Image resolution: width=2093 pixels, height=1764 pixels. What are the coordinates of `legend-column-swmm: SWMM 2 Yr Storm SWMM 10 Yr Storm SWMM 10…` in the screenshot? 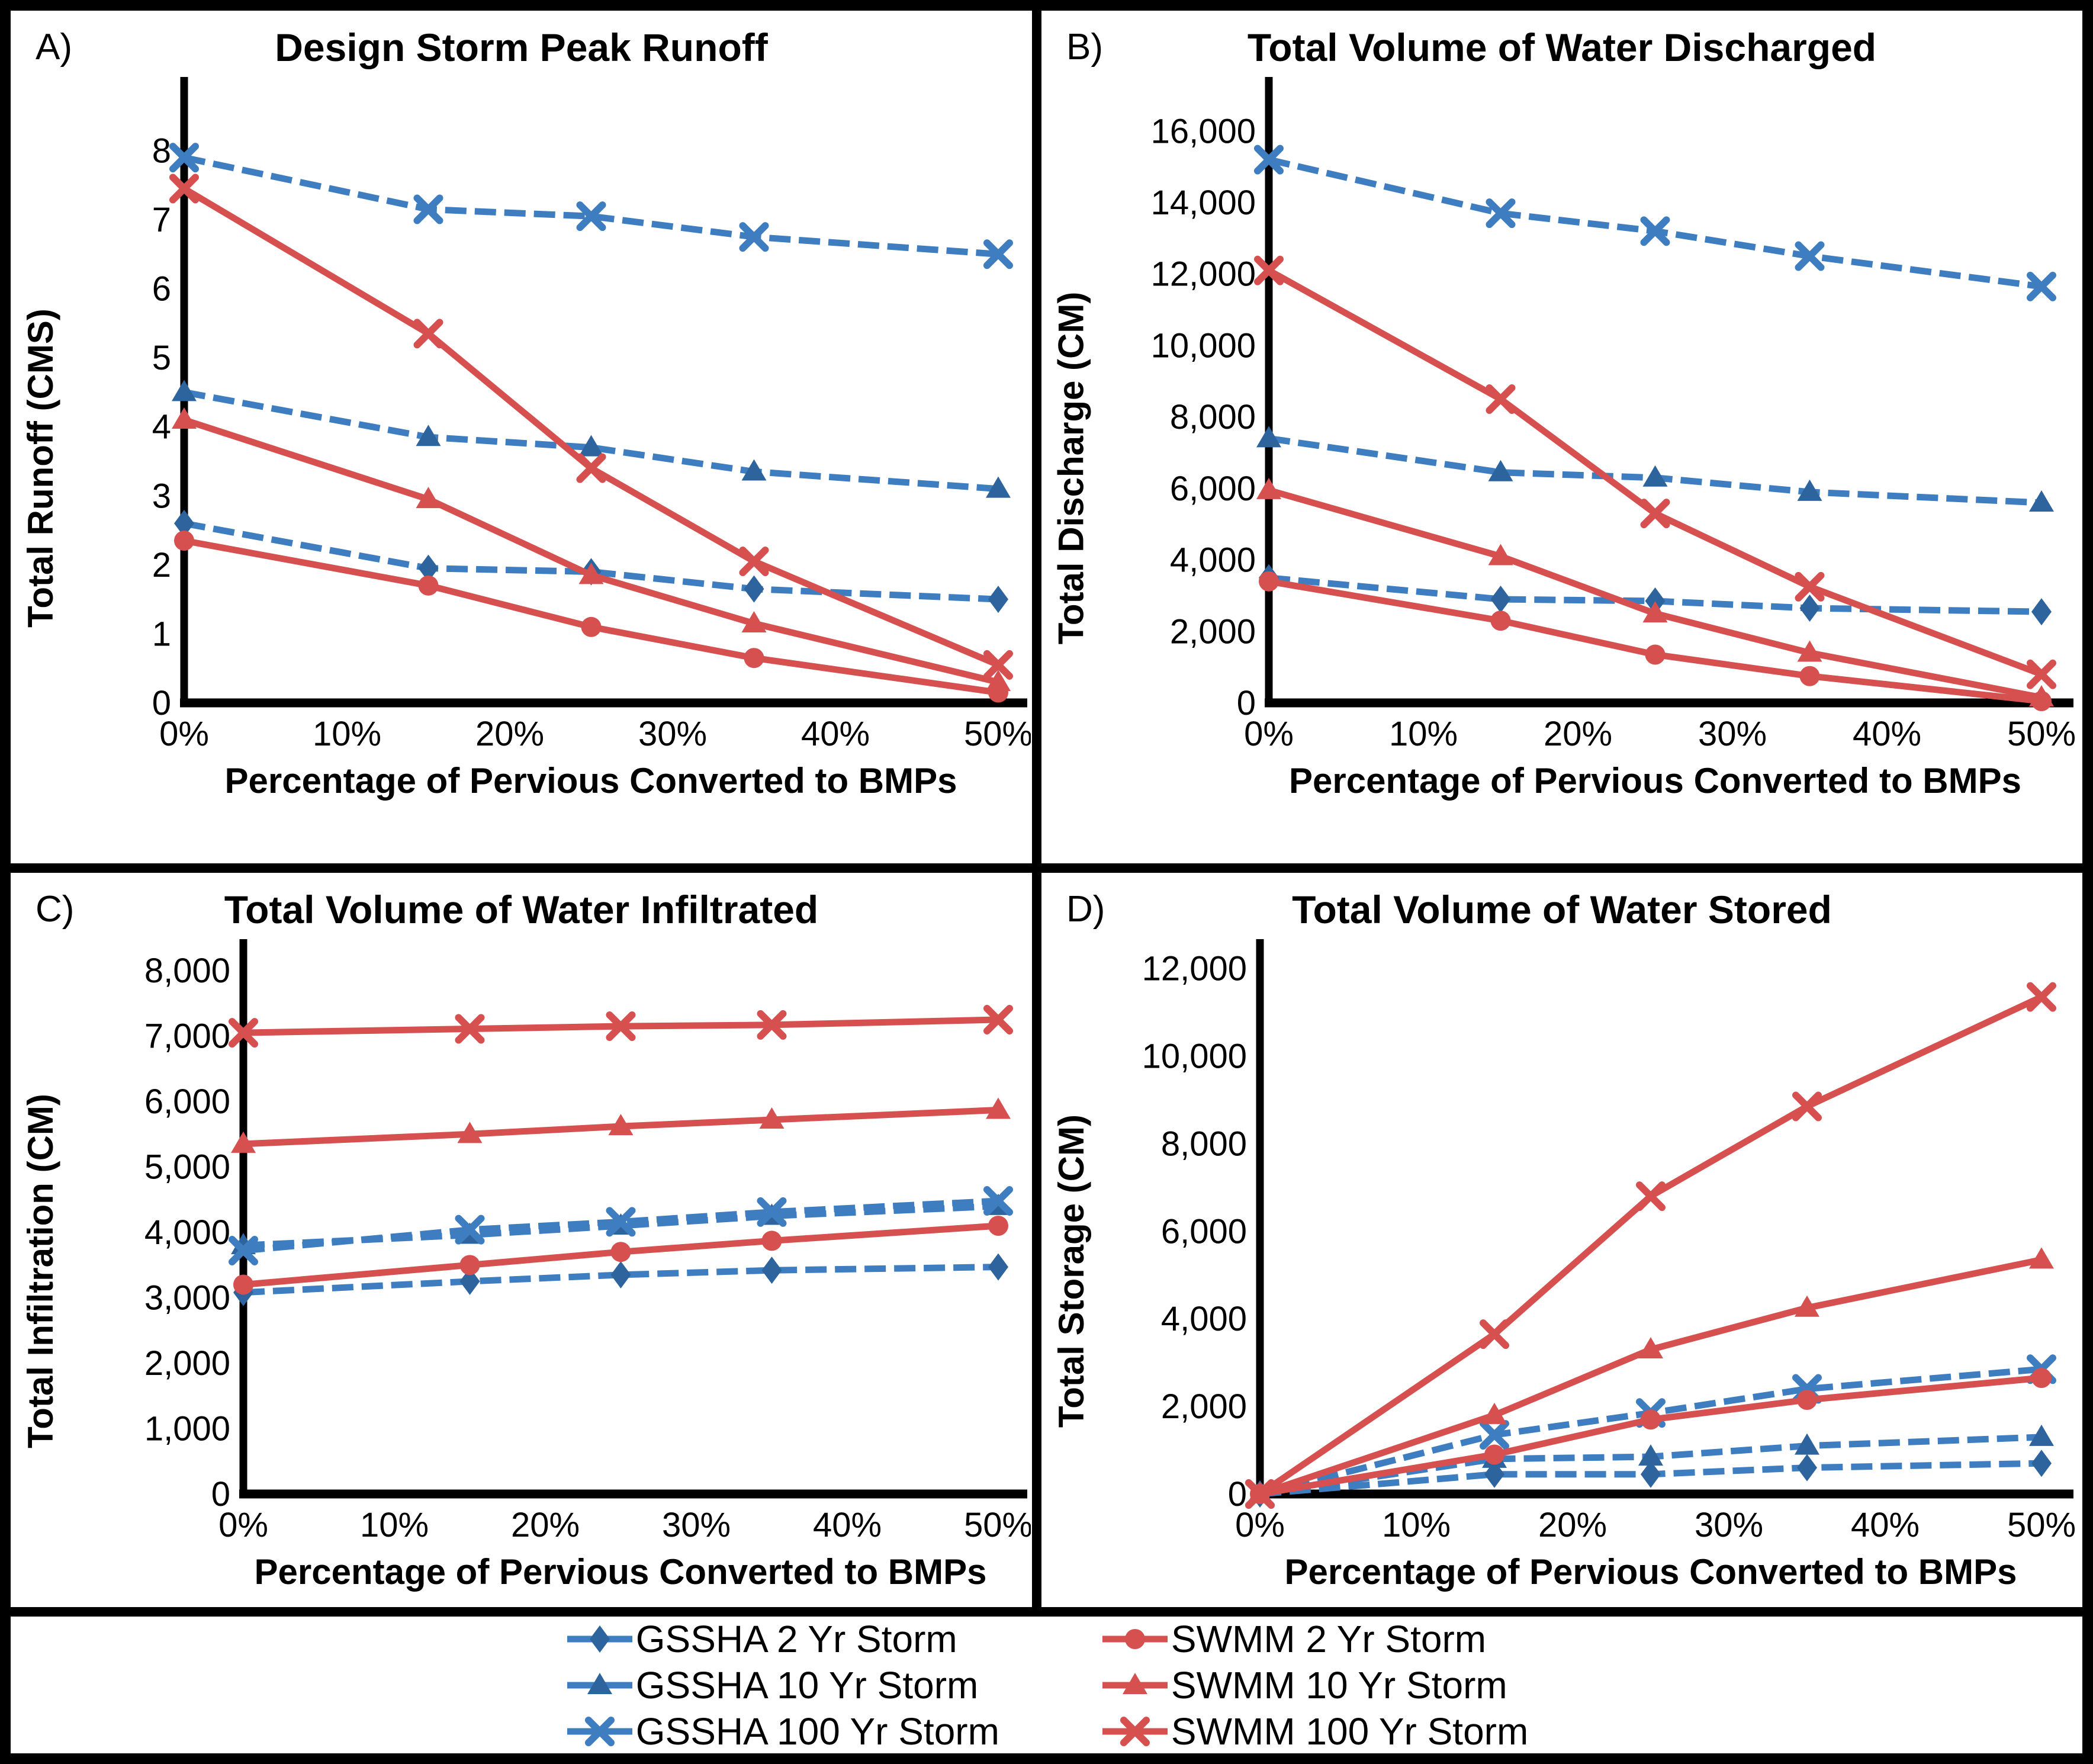 It's located at (1314, 1685).